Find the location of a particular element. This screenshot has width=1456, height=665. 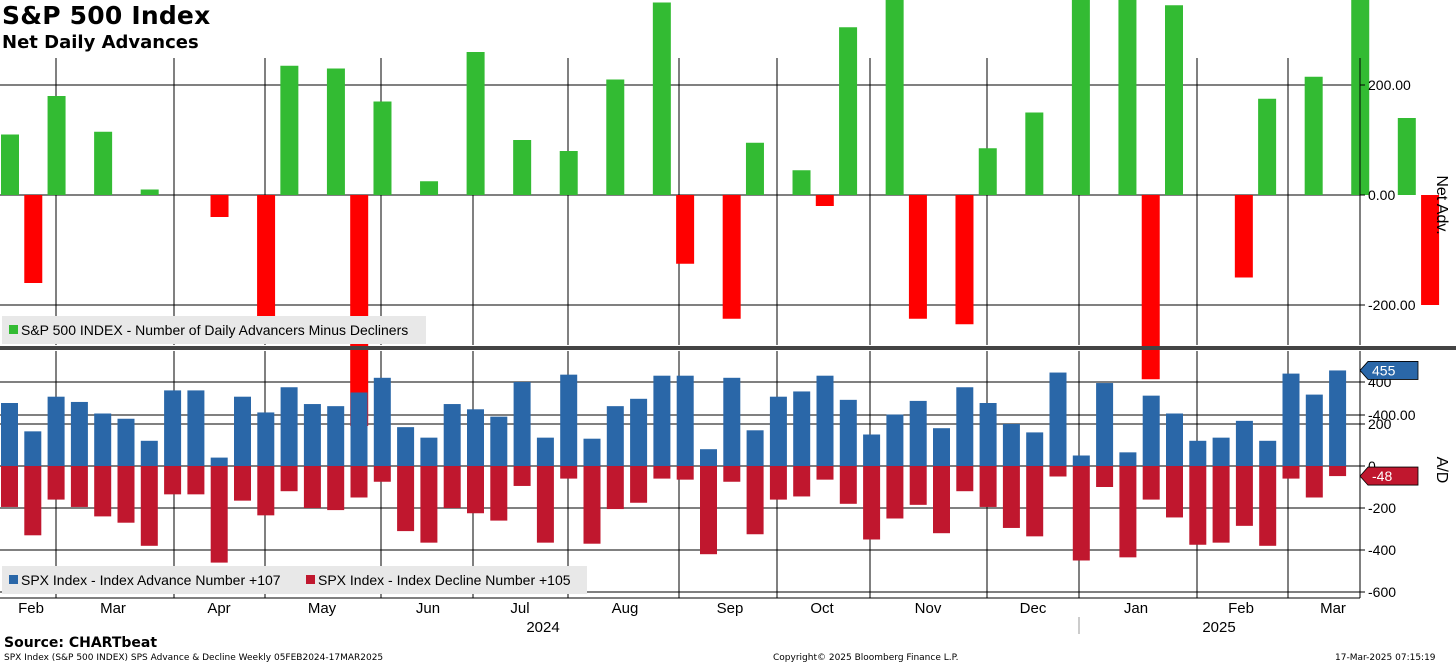

footer-copyright: Copyright© 2025 Bloomberg Finance L.P. is located at coordinates (866, 658).